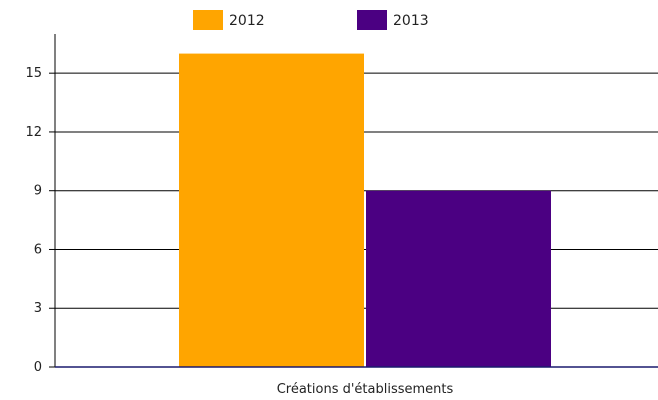 The image size is (658, 400). What do you see at coordinates (38, 249) in the screenshot?
I see `y-tick-label: 6` at bounding box center [38, 249].